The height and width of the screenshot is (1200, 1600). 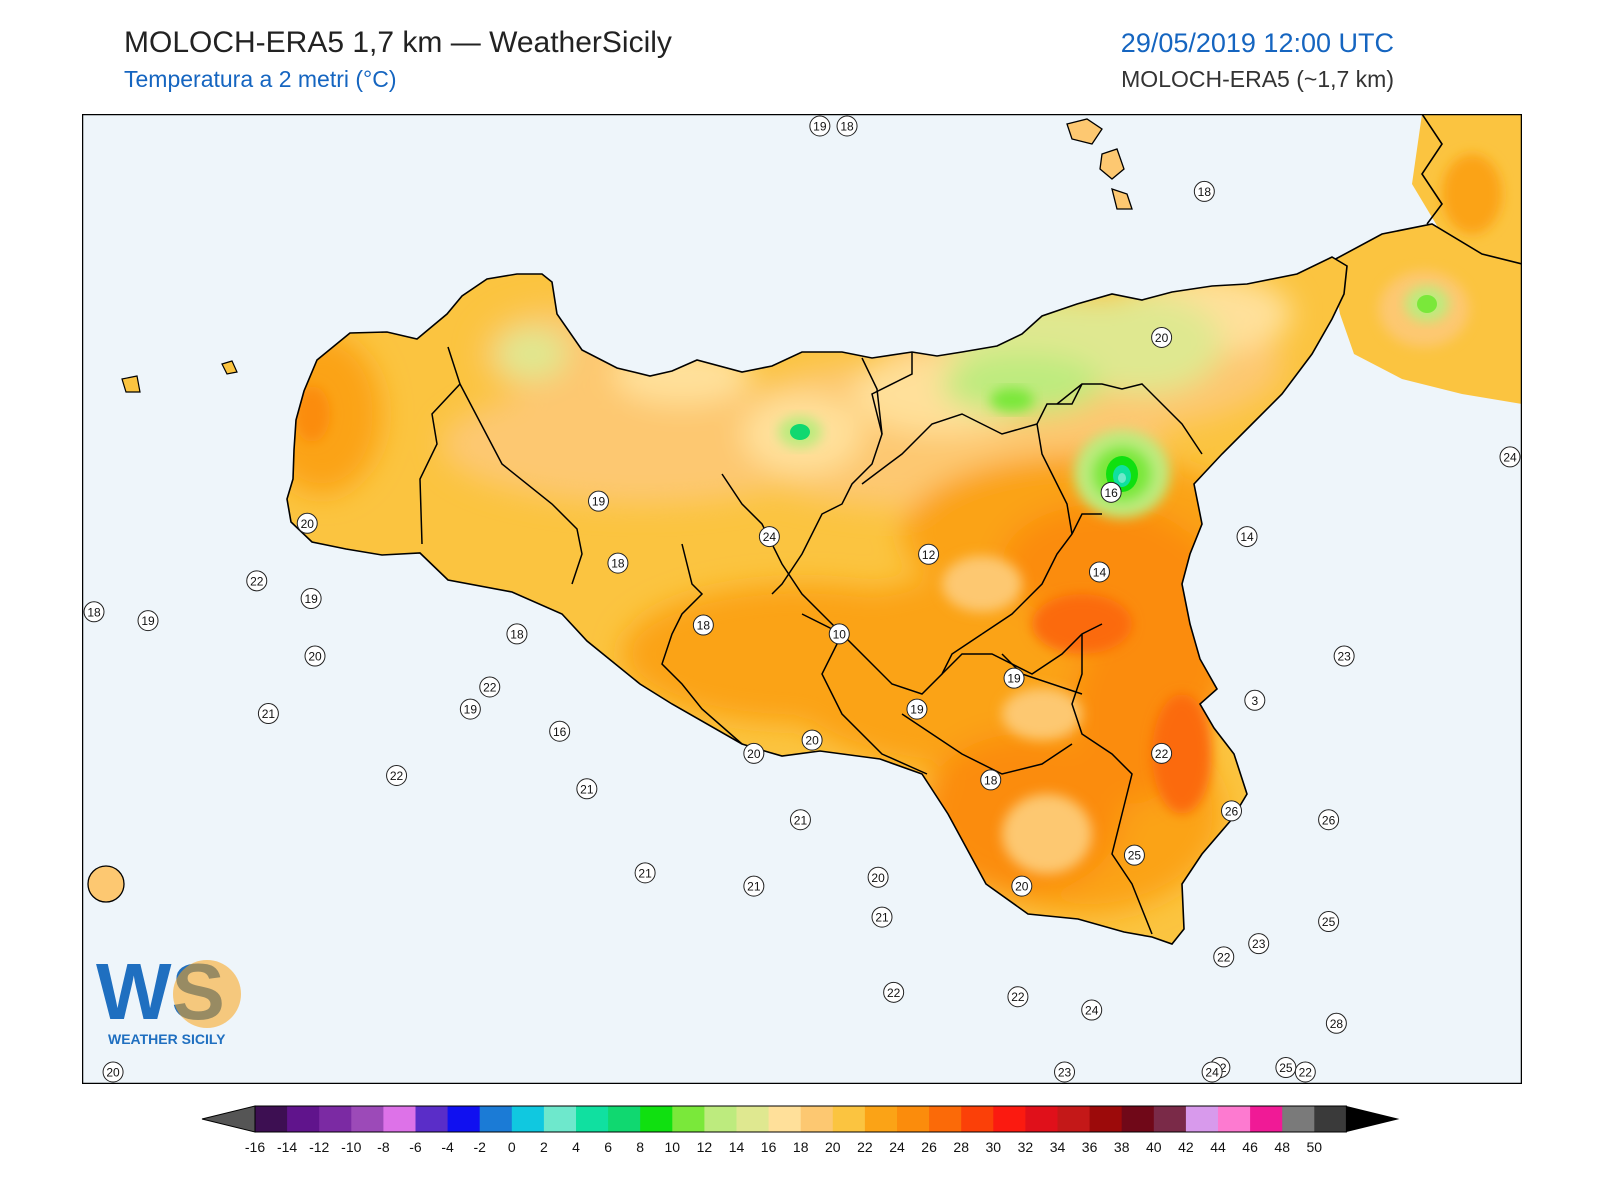 I want to click on colorbar-tick-label: -6, so click(x=415, y=1147).